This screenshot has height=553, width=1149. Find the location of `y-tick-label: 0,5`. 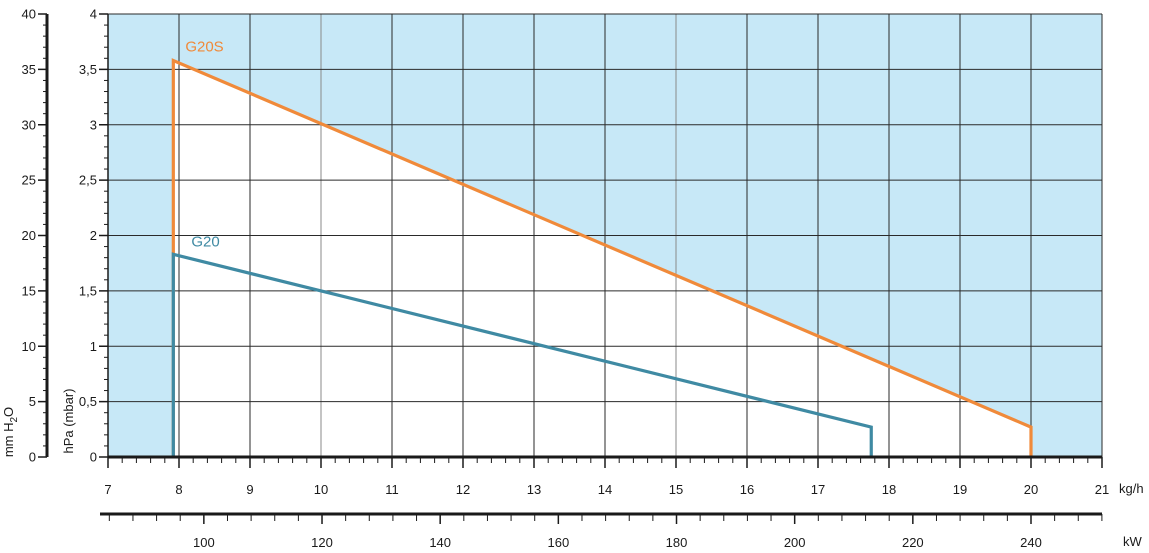

y-tick-label: 0,5 is located at coordinates (88, 401).